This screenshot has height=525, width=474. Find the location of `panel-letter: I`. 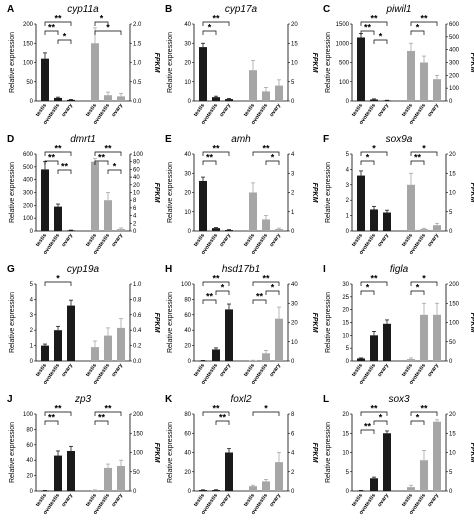

panel-letter: I is located at coordinates (324, 269).